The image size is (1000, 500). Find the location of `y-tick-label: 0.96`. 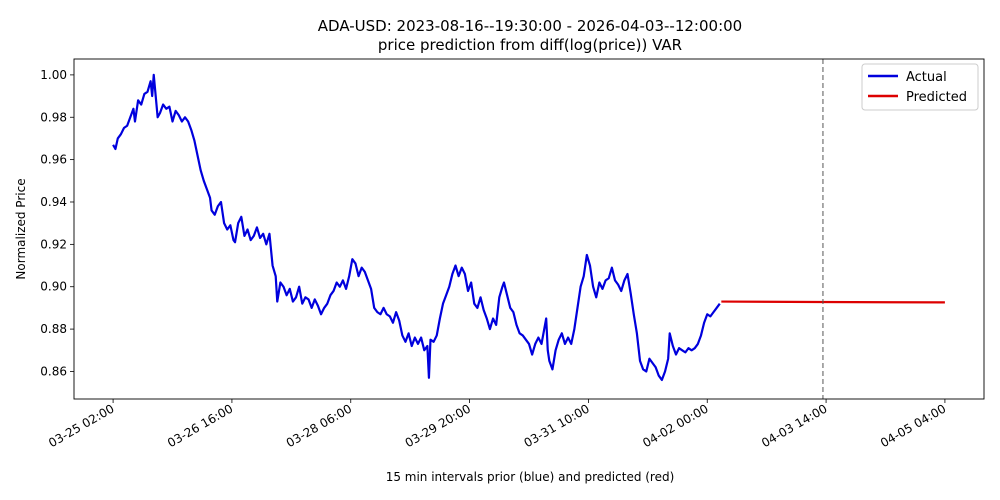

y-tick-label: 0.96 is located at coordinates (53, 160).